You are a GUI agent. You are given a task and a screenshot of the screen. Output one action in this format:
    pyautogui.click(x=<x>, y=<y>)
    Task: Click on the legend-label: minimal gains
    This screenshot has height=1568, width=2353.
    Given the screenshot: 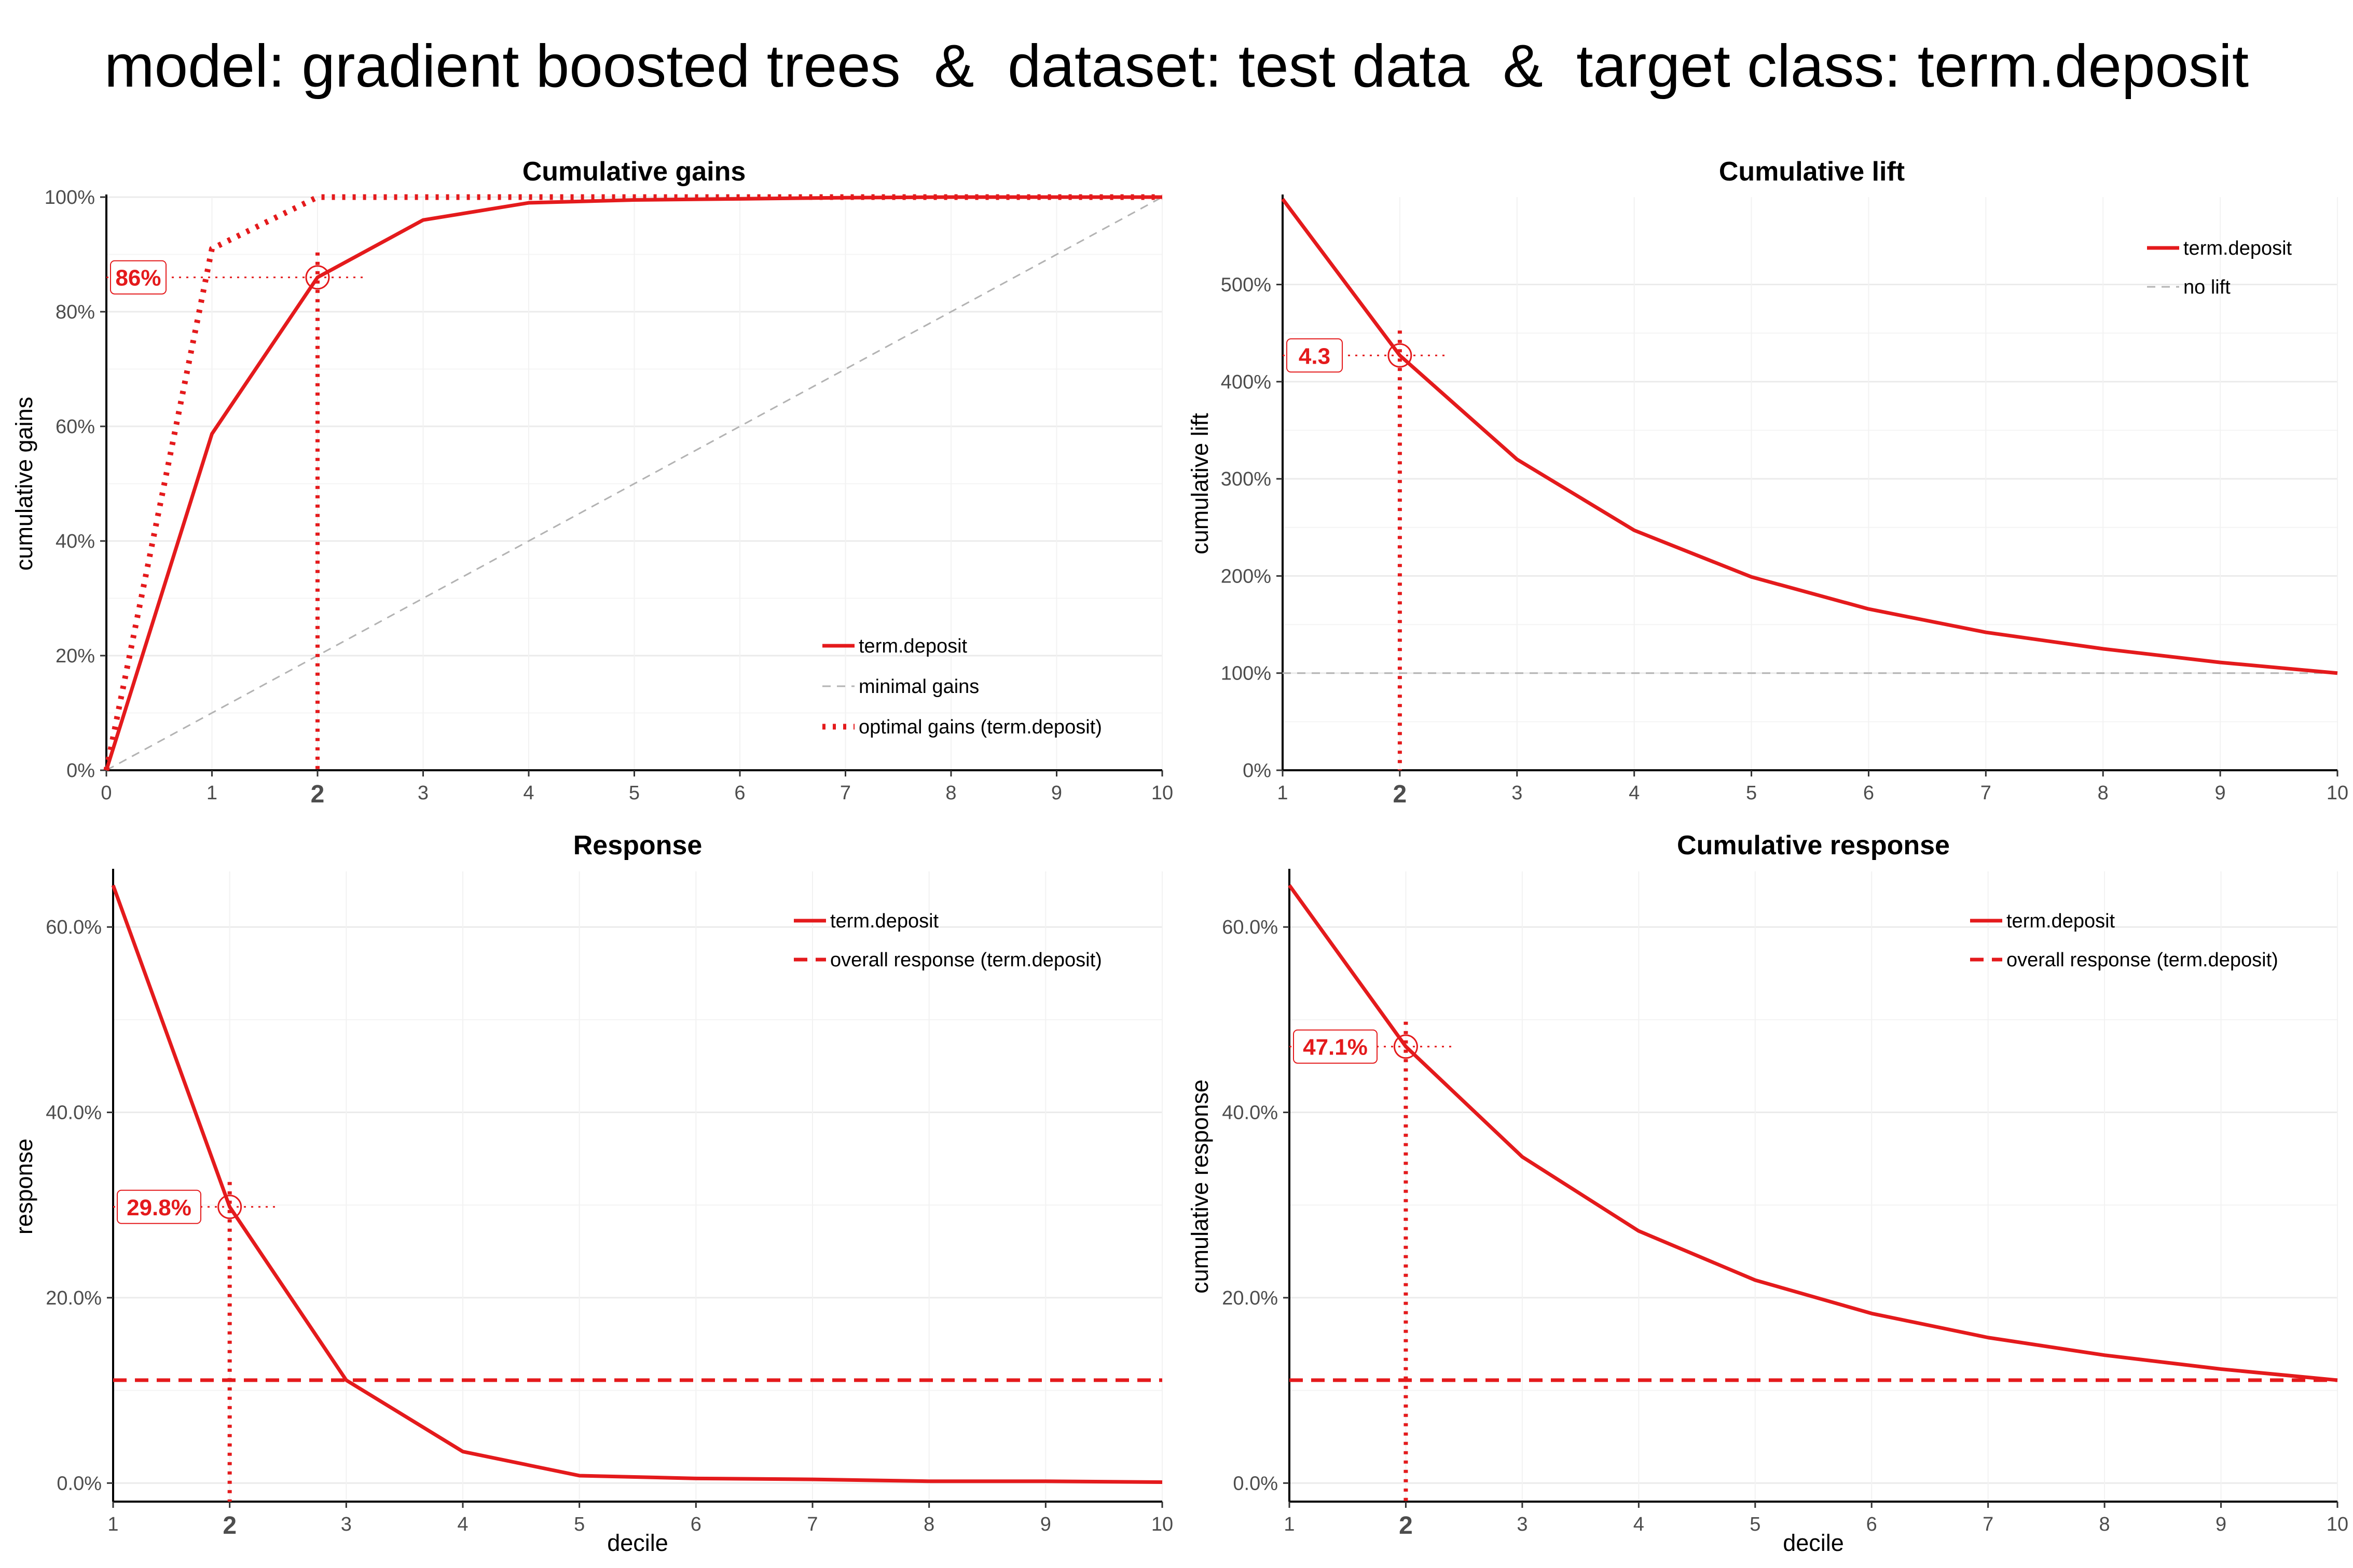 What is the action you would take?
    pyautogui.click(x=919, y=687)
    